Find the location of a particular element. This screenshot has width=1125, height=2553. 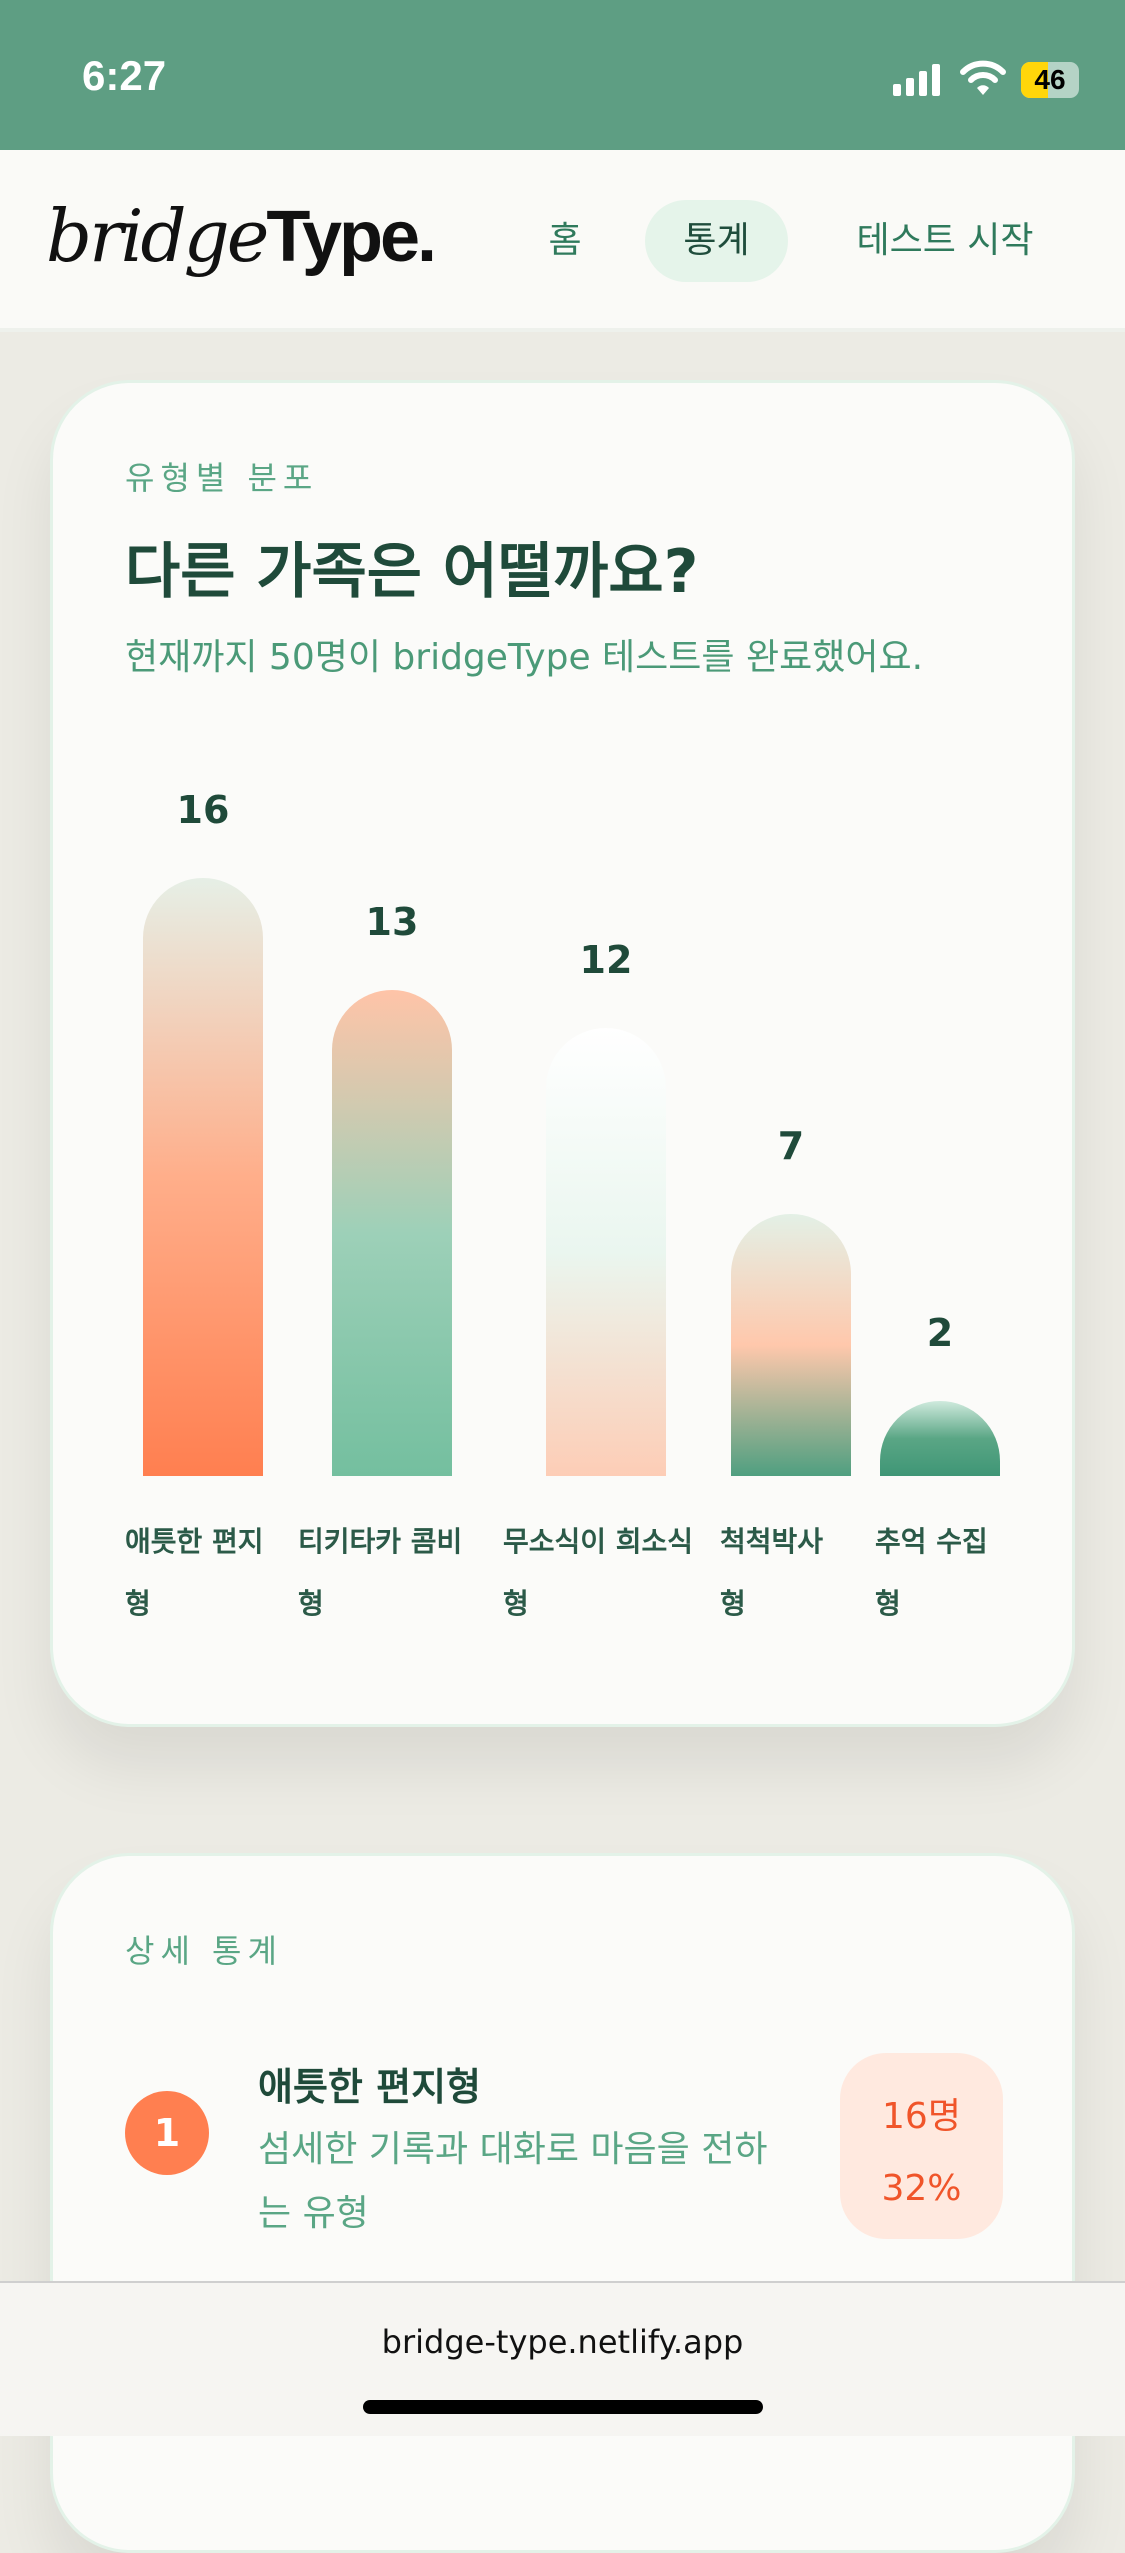

cellular-signal-icon is located at coordinates (916, 79).